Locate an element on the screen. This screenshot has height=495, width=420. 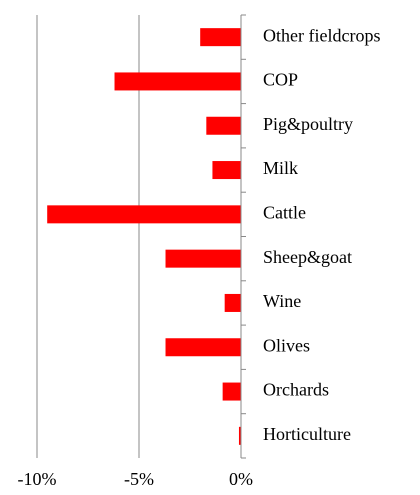
y-tick-label: Orchards is located at coordinates (296, 390).